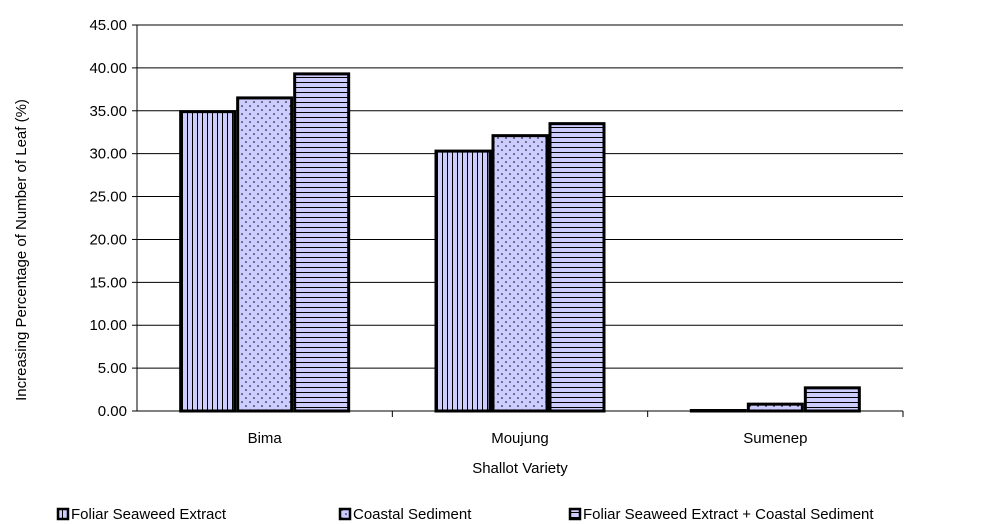 Image resolution: width=986 pixels, height=524 pixels. I want to click on x-axis-label: Shallot Variety, so click(520, 468).